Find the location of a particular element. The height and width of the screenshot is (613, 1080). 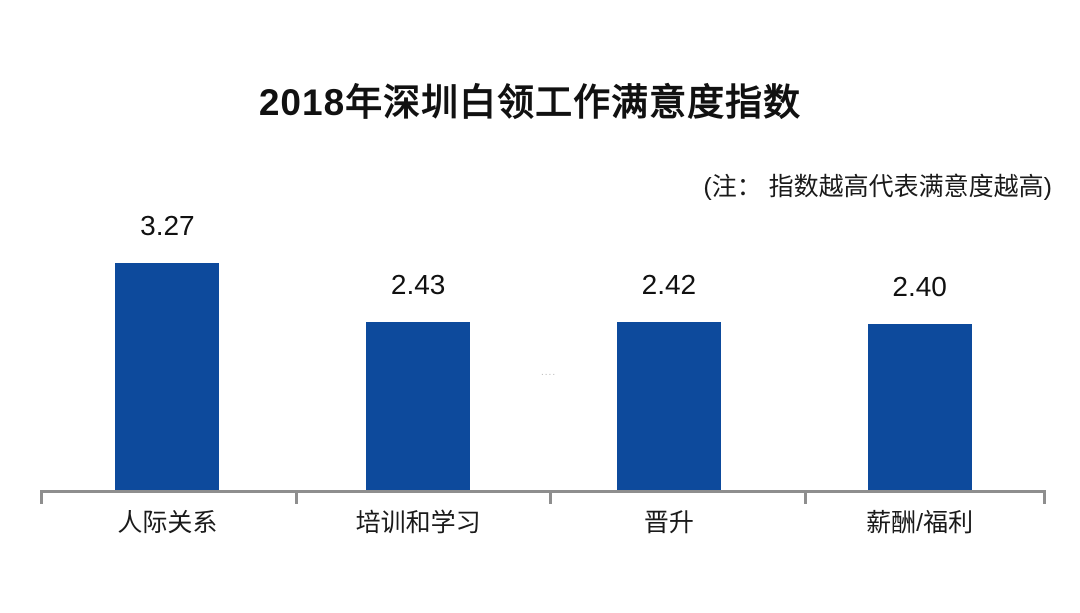

bar-value-label: 2.42 is located at coordinates (669, 284).